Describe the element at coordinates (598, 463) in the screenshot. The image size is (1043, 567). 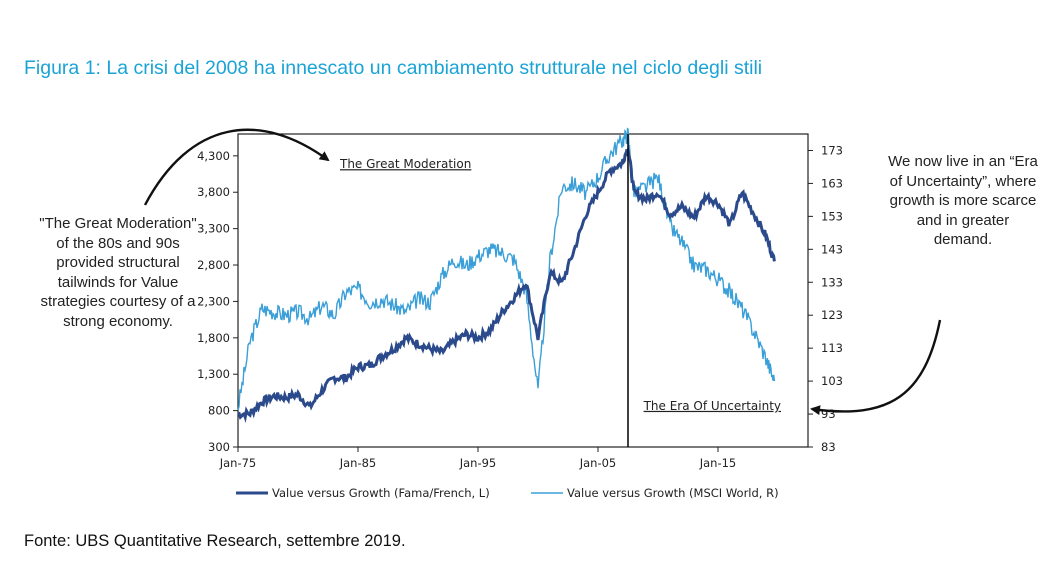
I see `x-tick-label: Jan-05` at that location.